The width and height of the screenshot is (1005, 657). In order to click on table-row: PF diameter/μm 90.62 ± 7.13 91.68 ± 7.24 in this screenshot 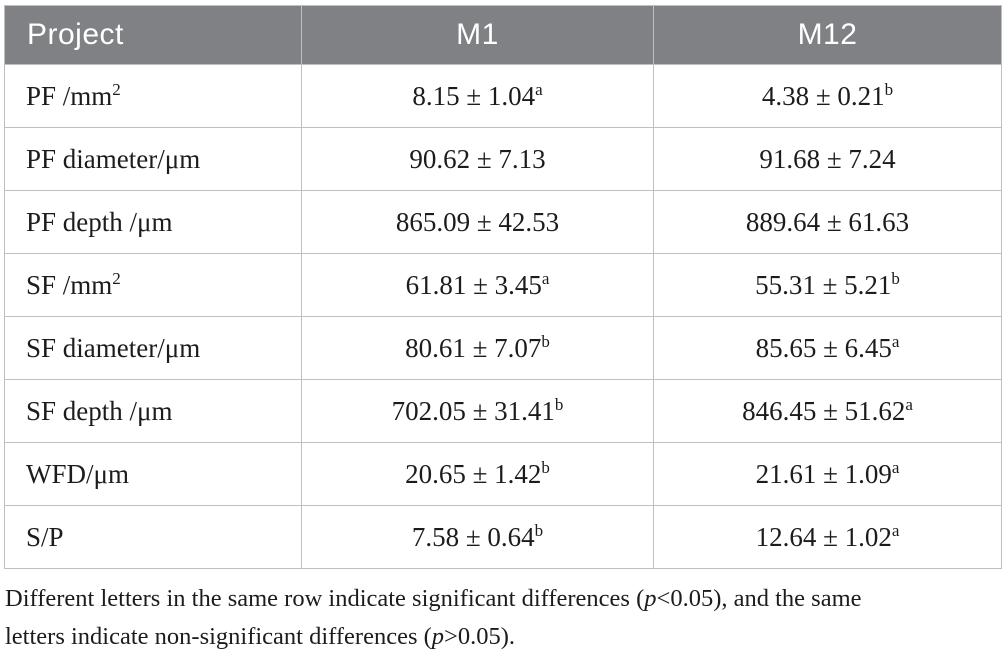, I will do `click(503, 159)`.